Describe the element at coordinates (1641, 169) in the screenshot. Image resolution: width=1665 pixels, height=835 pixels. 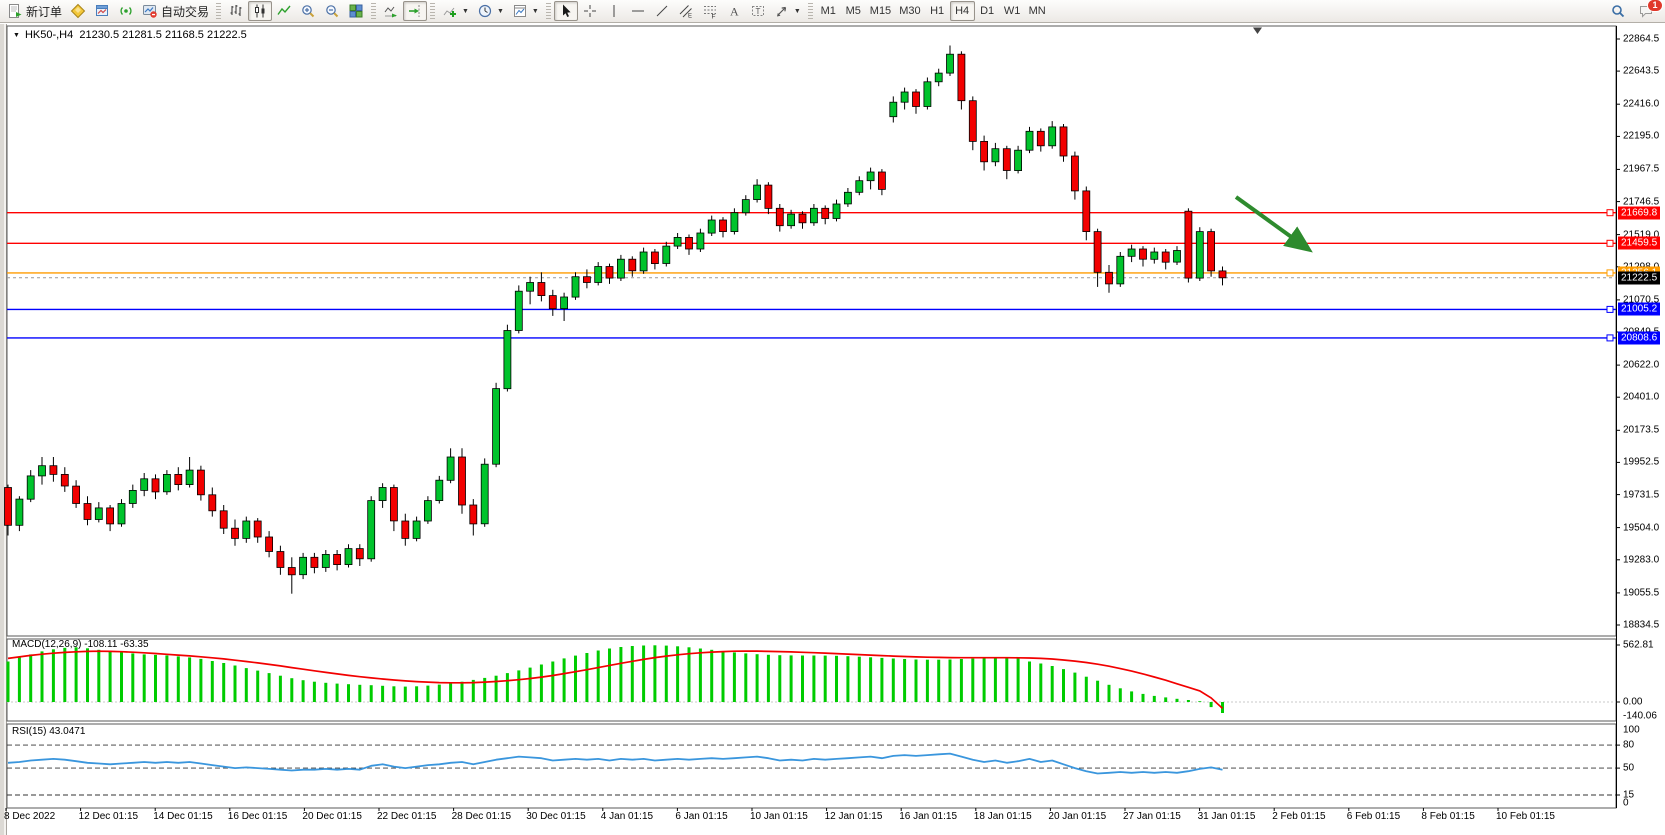
I see `price-tick-label: 21967.5` at that location.